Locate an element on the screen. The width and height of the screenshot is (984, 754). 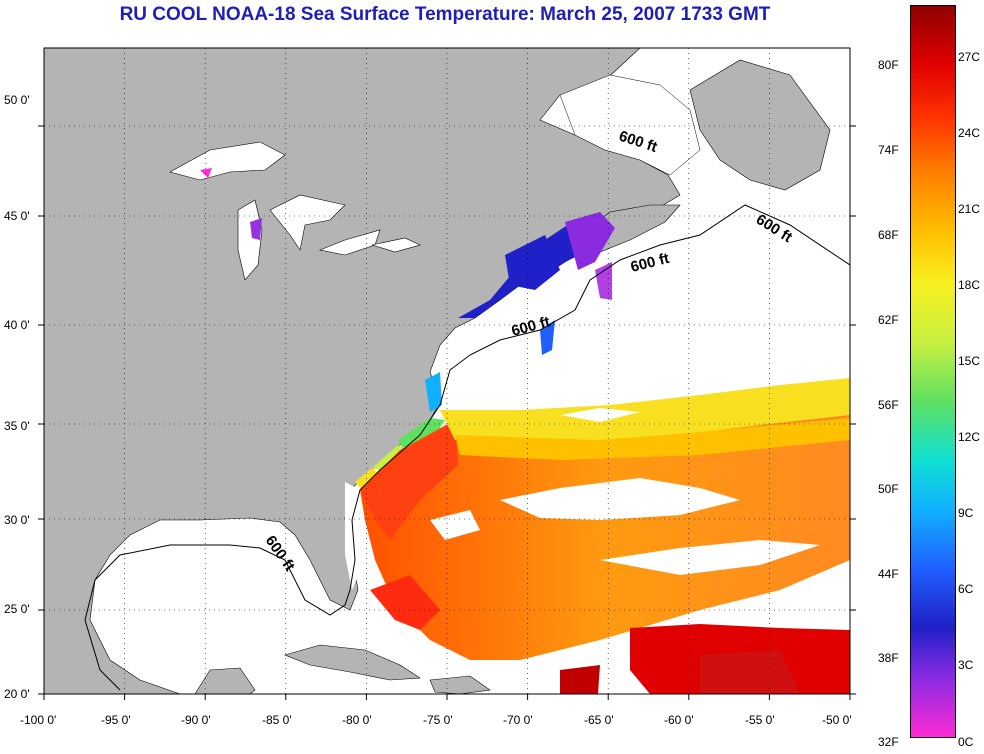
colorbar-label-f: 74F is located at coordinates (888, 150).